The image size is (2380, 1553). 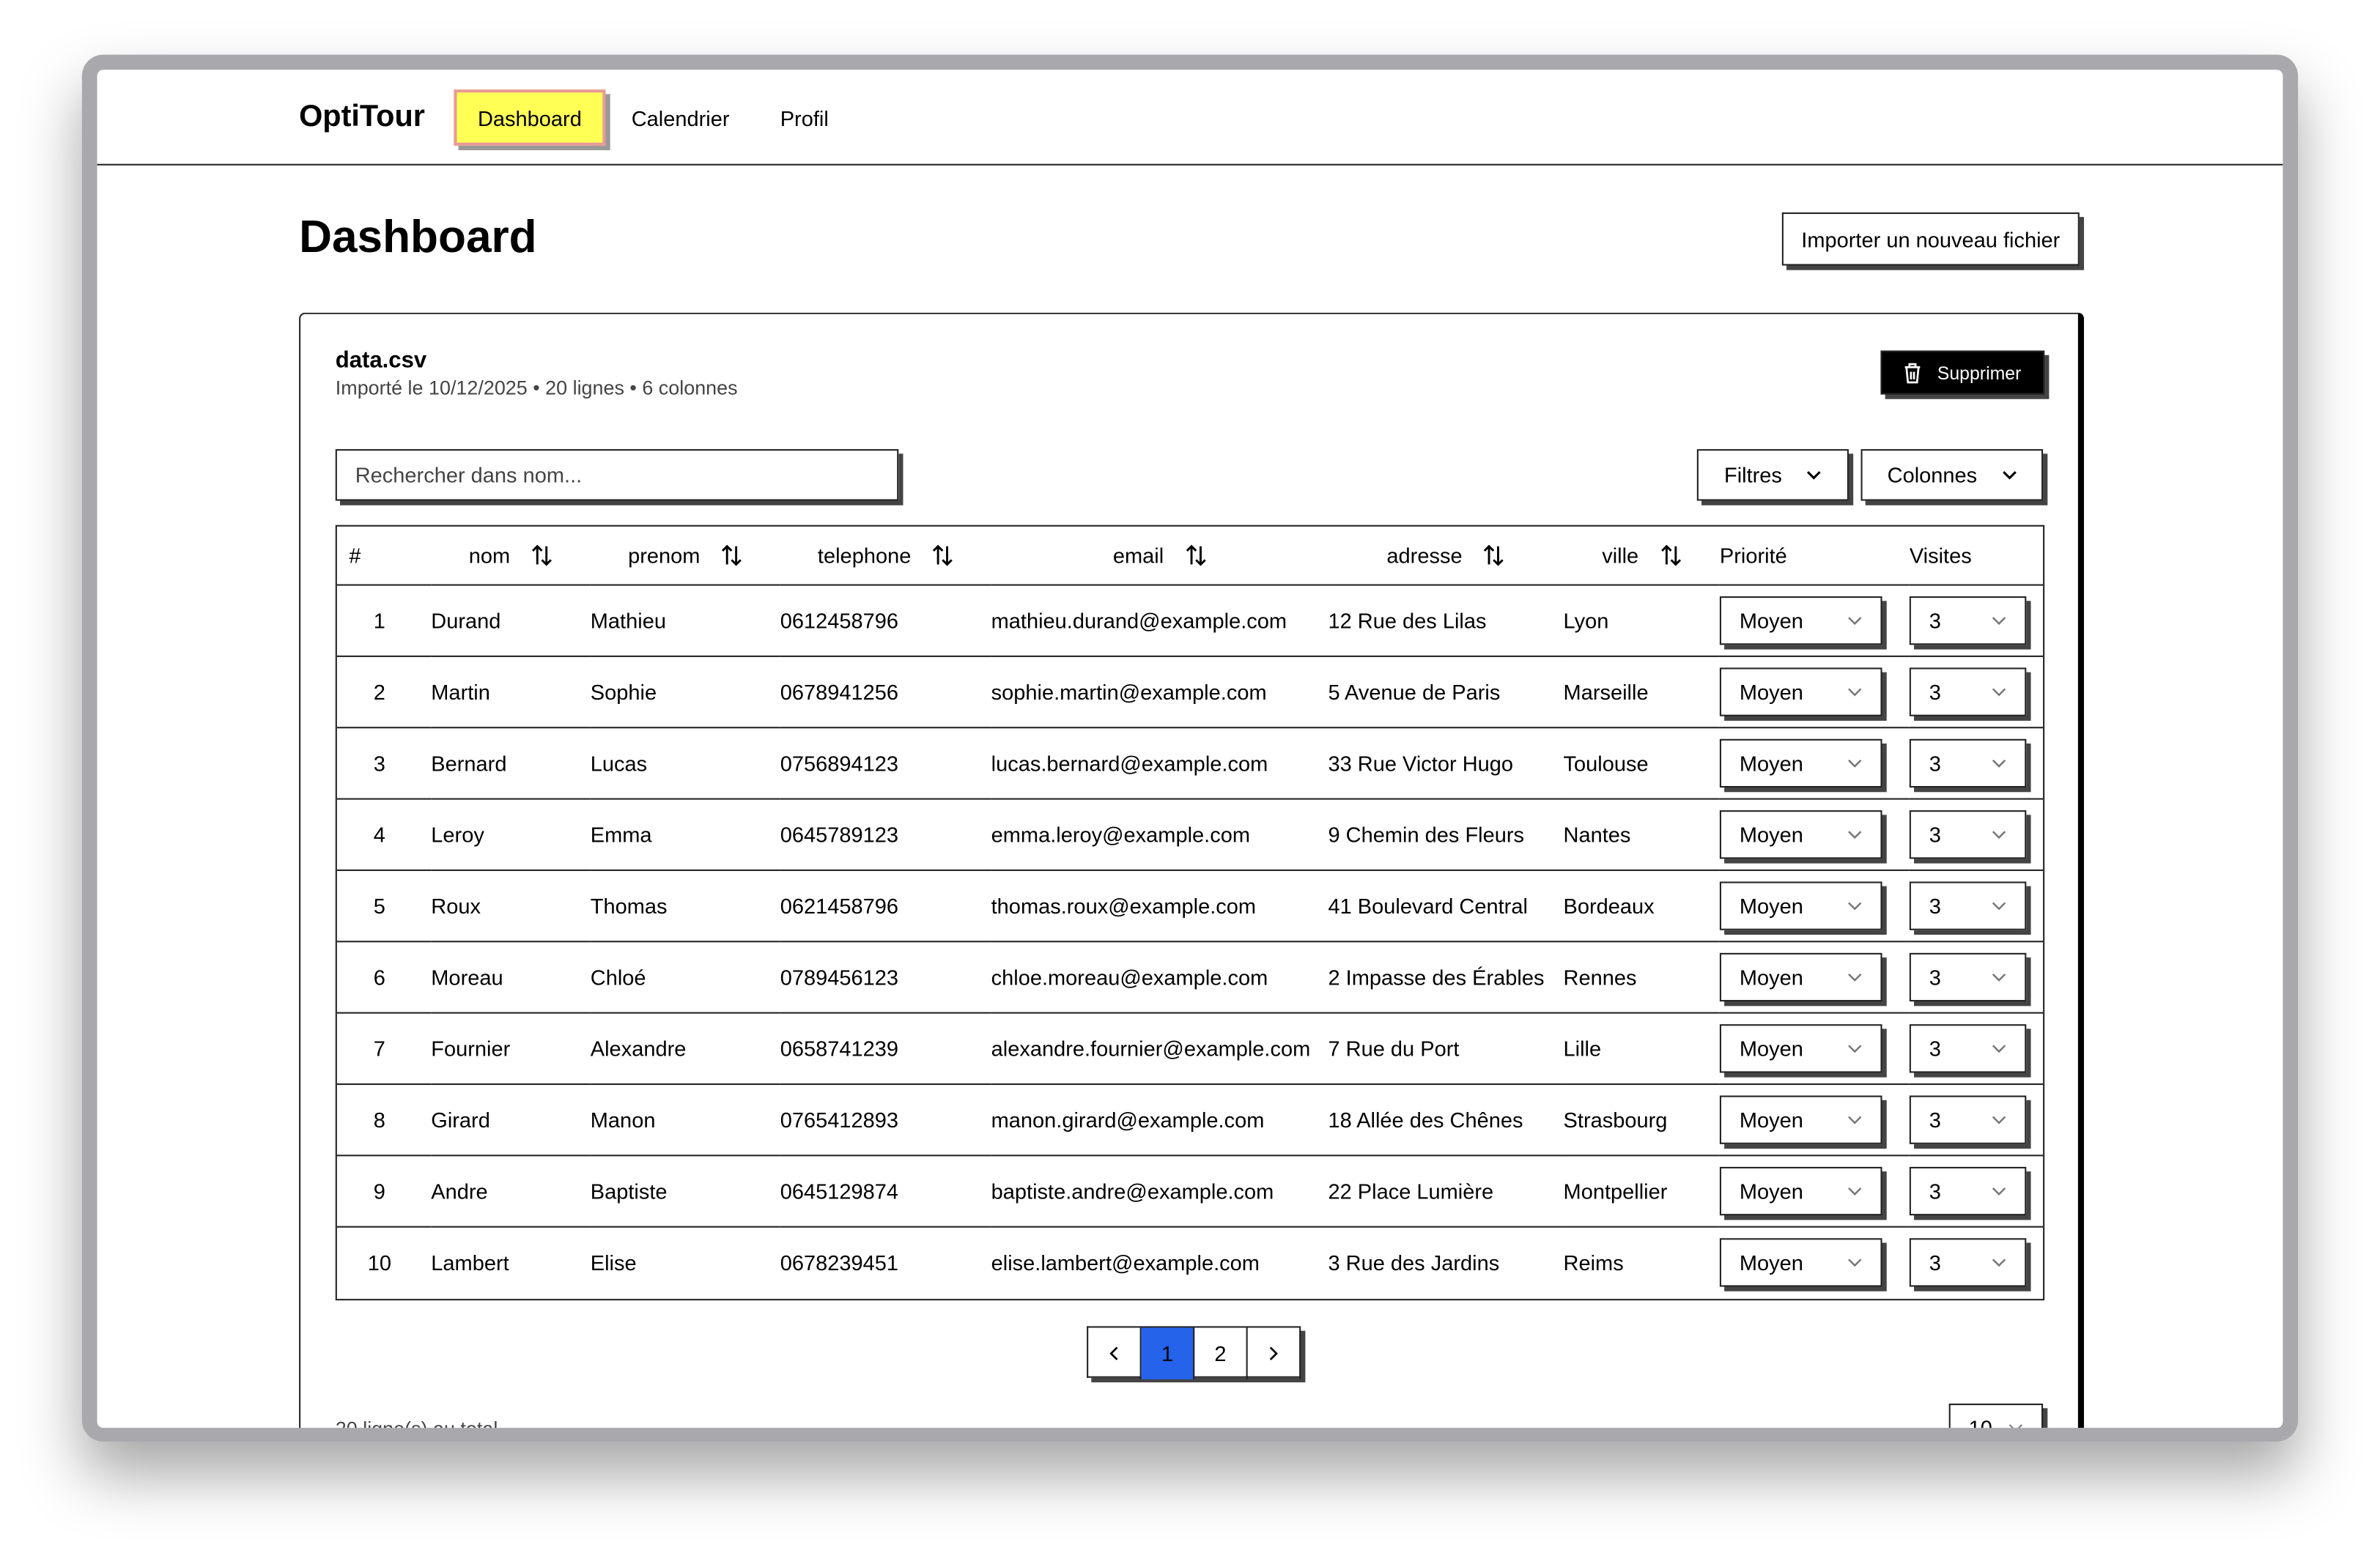 What do you see at coordinates (1620, 555) in the screenshot?
I see `header-label: ville` at bounding box center [1620, 555].